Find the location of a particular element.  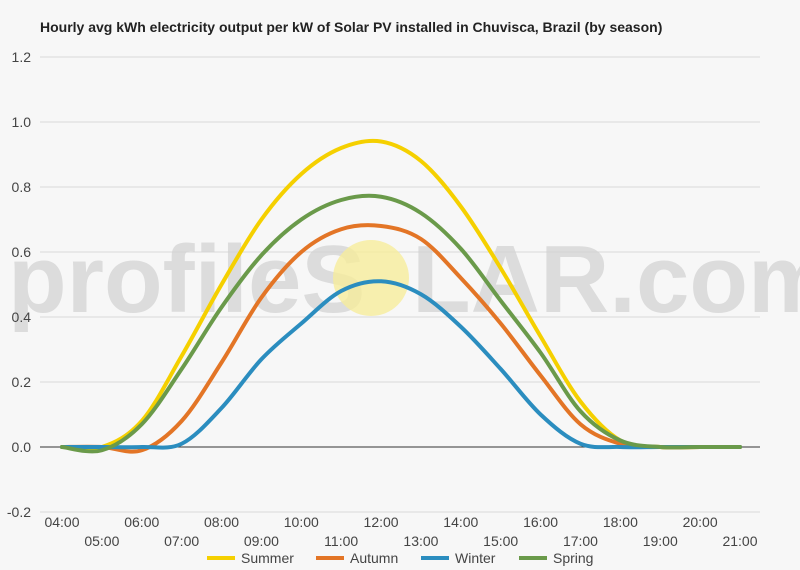

y-tick-label: -0.2 is located at coordinates (19, 512).